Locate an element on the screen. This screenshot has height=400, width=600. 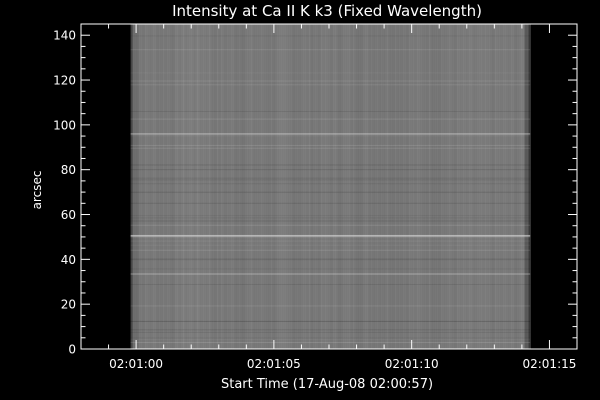
y-tick-label: 0 is located at coordinates (72, 350).